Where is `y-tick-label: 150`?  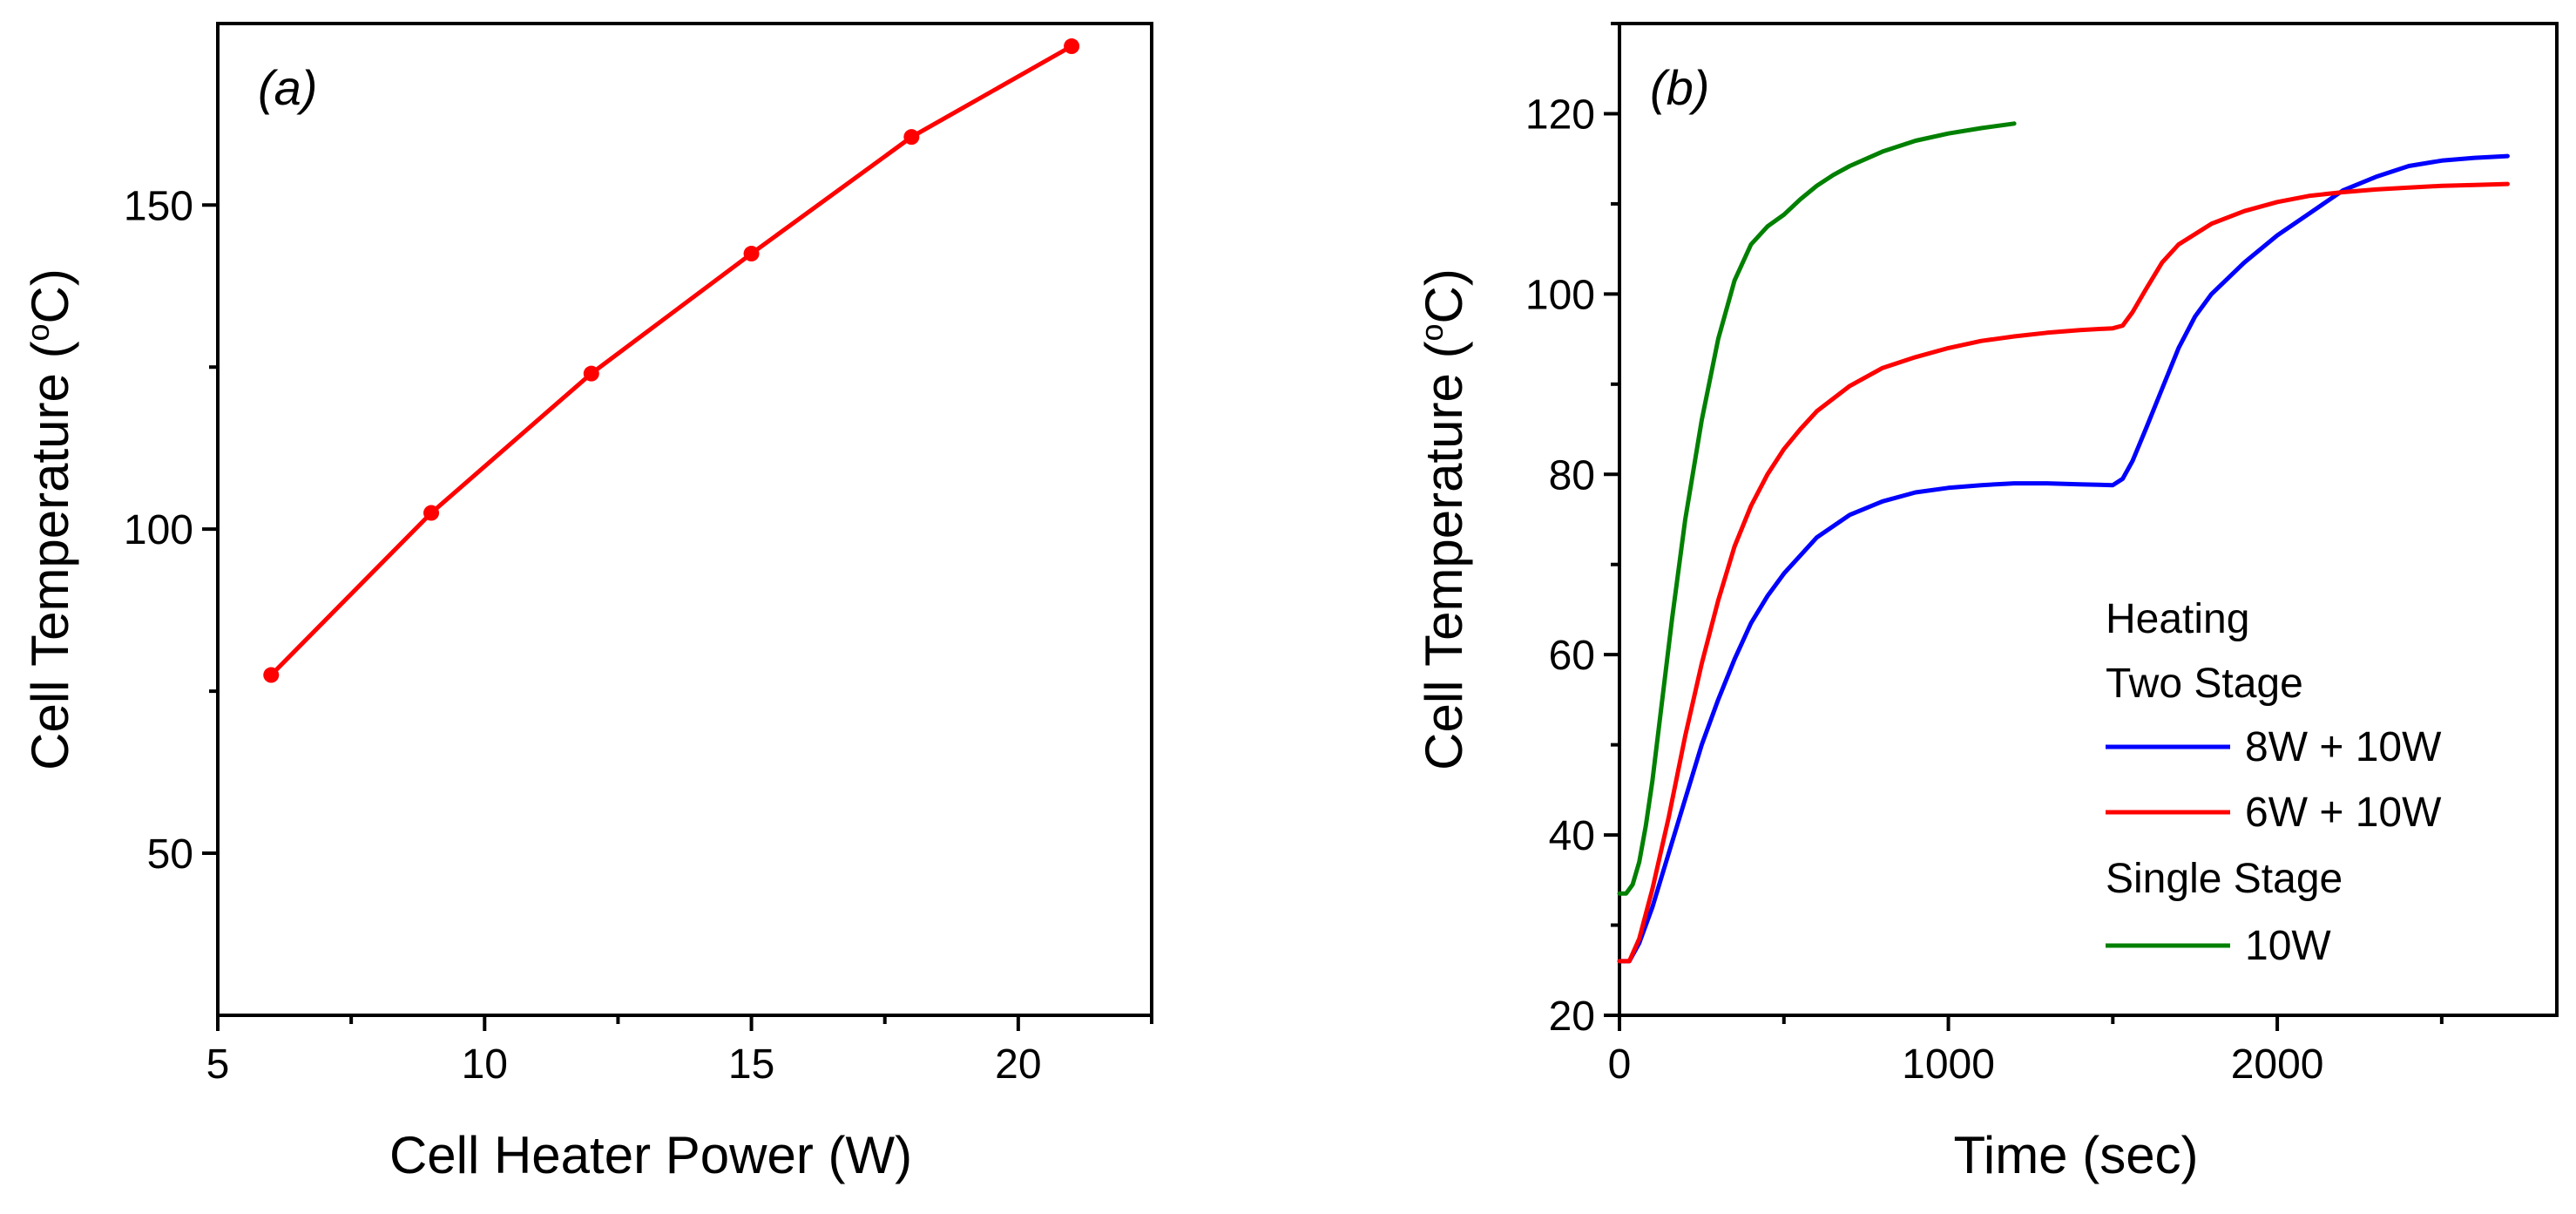
y-tick-label: 150 is located at coordinates (158, 206).